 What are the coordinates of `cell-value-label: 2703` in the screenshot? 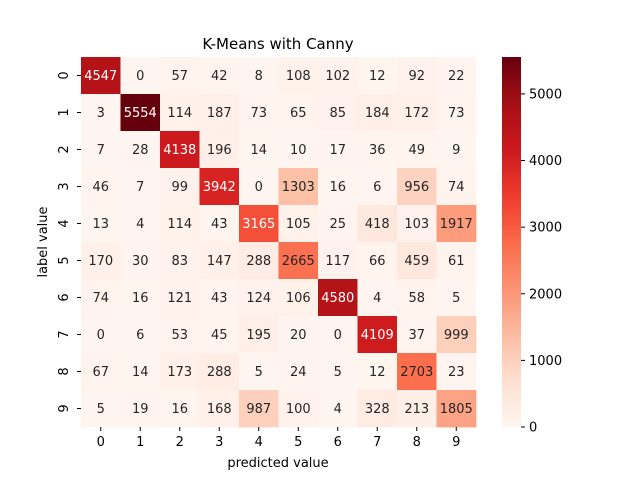 It's located at (416, 372).